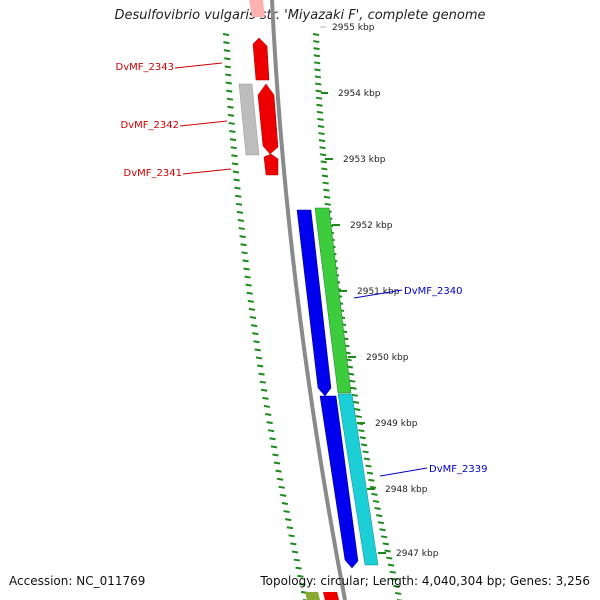 The height and width of the screenshot is (600, 600). I want to click on gene-label-dvmf-2341: DvMF_2341, so click(153, 173).